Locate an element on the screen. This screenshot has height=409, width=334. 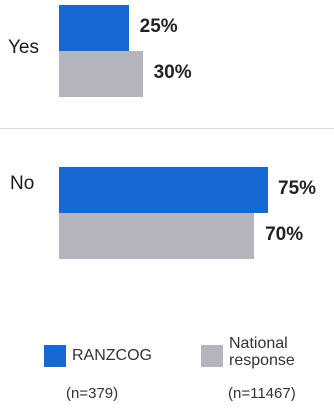
legend-n-series-2: (n=11467) is located at coordinates (262, 393).